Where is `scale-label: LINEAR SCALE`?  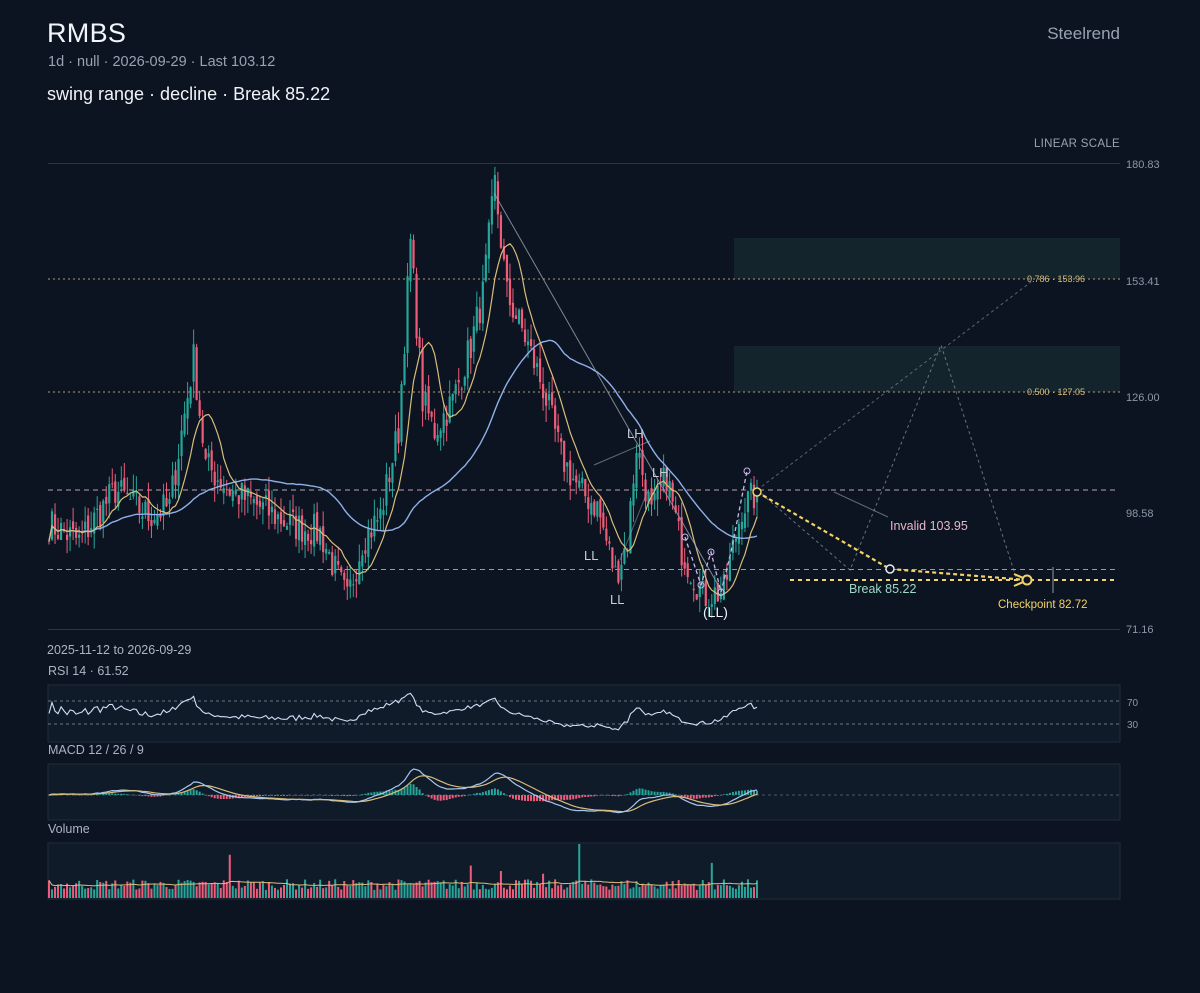
scale-label: LINEAR SCALE is located at coordinates (1076, 144).